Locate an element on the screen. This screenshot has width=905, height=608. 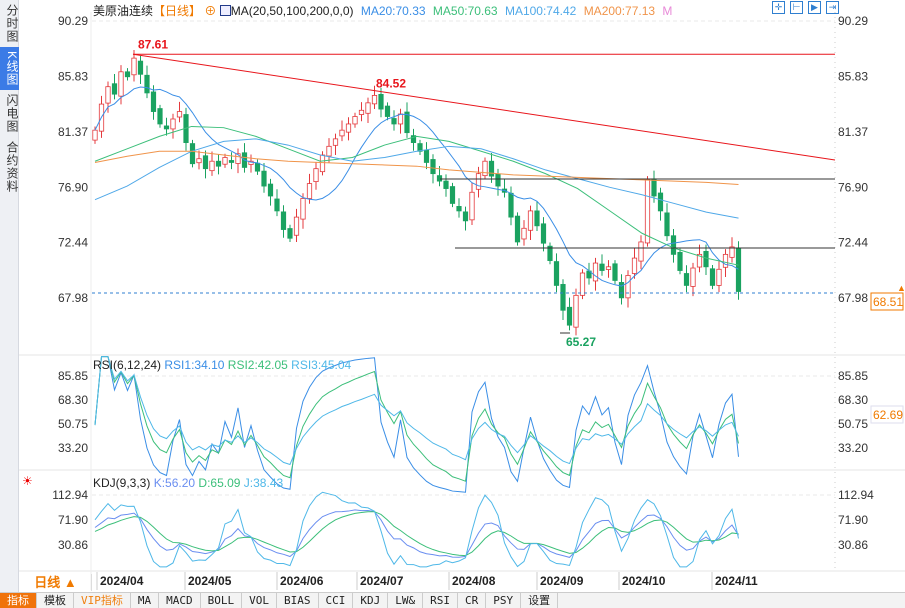
rsi3-line is located at coordinates (416, 411).